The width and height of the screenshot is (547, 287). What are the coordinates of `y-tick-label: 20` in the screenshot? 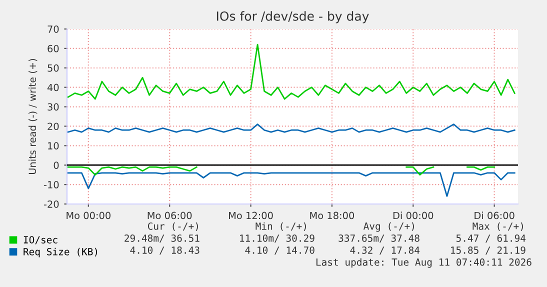 It's located at (53, 126).